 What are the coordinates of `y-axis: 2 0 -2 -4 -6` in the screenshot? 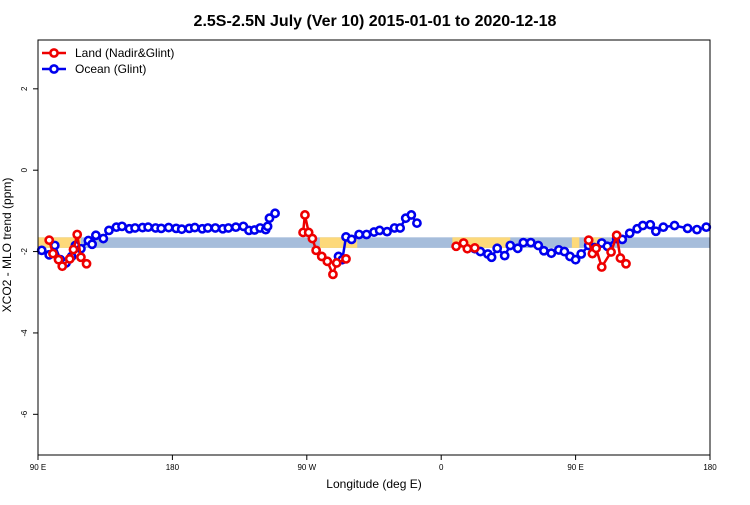 It's located at (29, 252).